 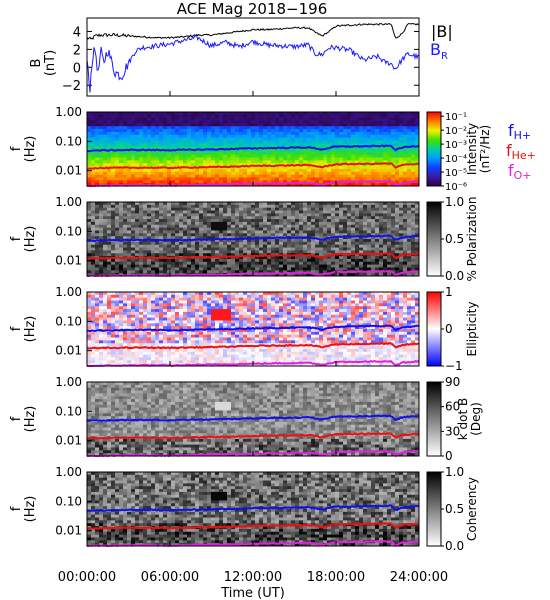 What do you see at coordinates (454, 276) in the screenshot?
I see `polarization-cbar-label: 0.0` at bounding box center [454, 276].